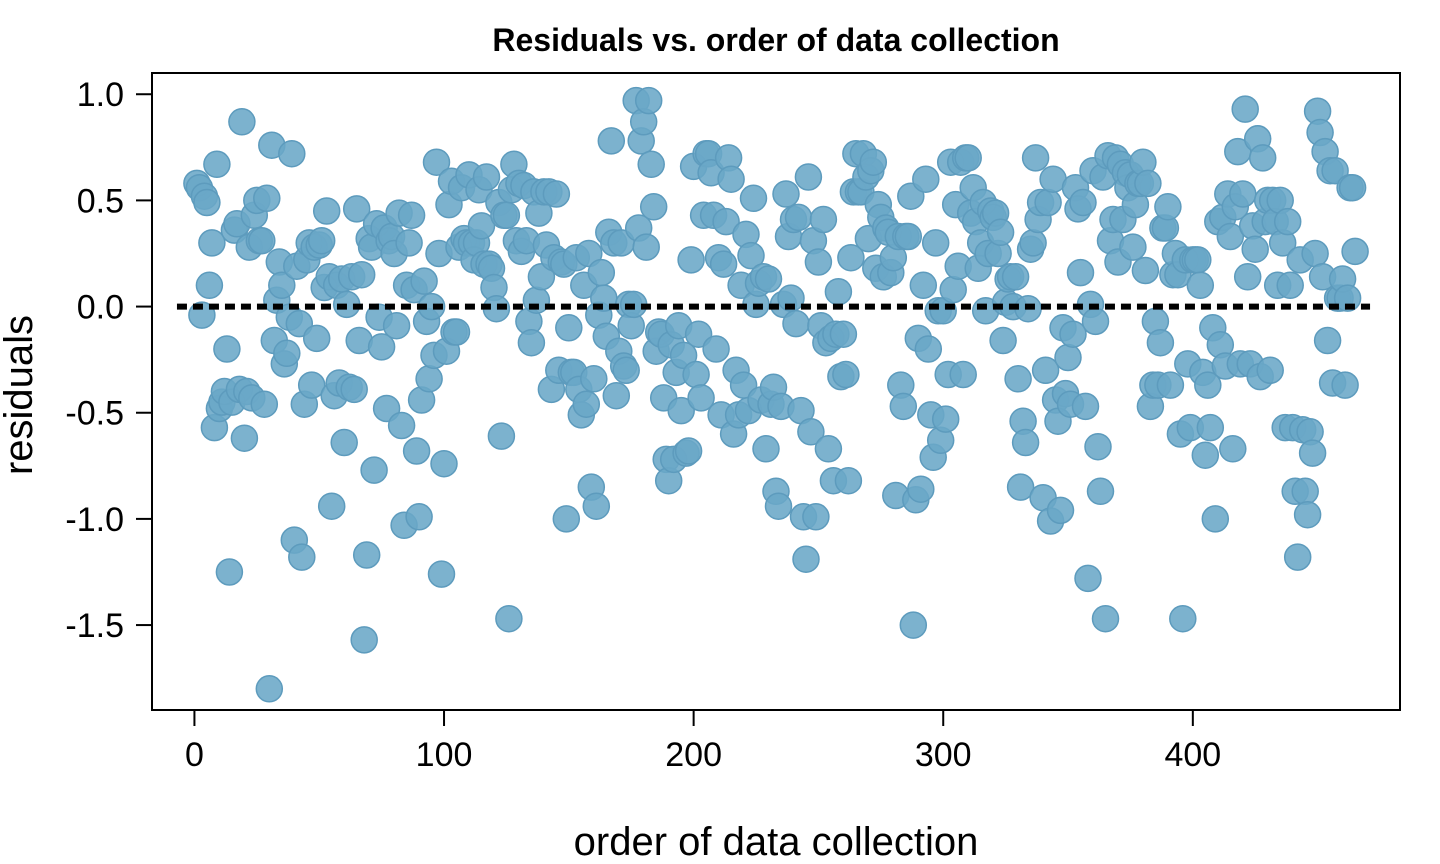 The height and width of the screenshot is (864, 1440). What do you see at coordinates (100, 201) in the screenshot?
I see `y-tick-label: 0.5` at bounding box center [100, 201].